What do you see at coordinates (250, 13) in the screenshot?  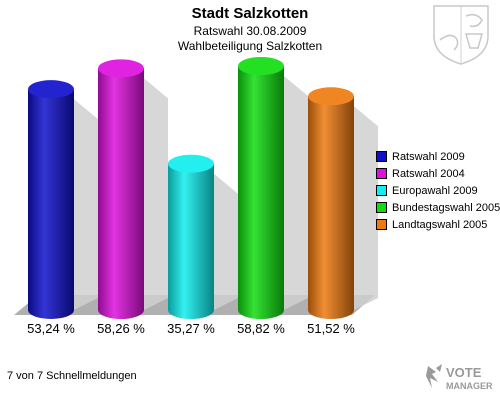 I see `chart-title: Stadt Salzkotten` at bounding box center [250, 13].